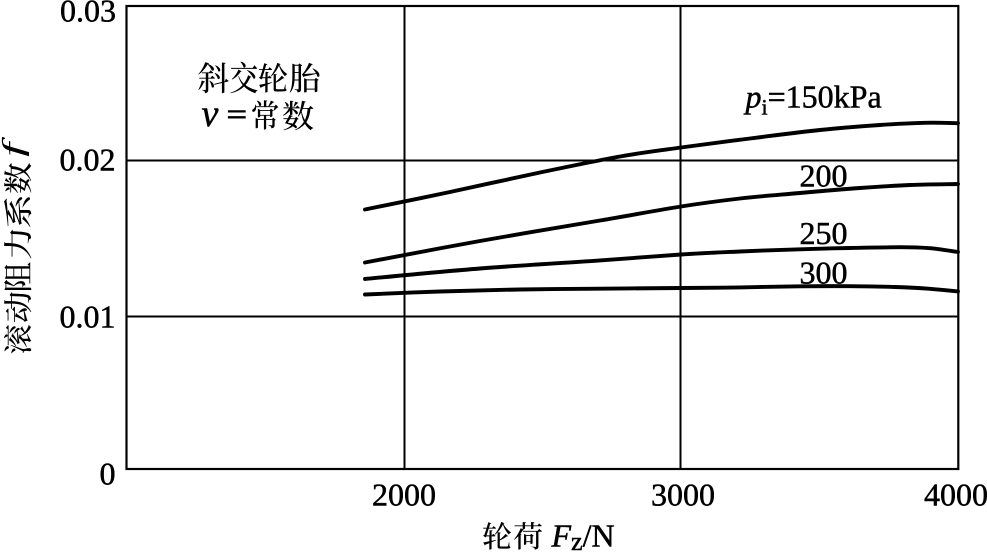  I want to click on svg-text: 4000, so click(955, 495).